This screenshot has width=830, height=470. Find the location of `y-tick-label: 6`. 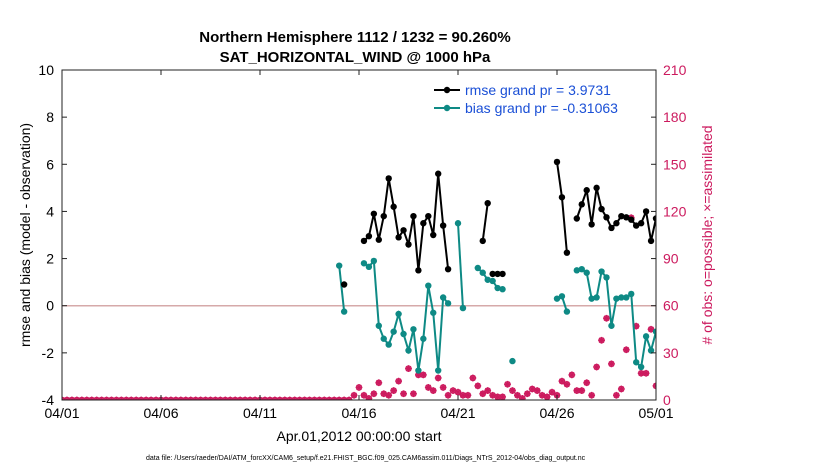

y-tick-label: 6 is located at coordinates (50, 164).